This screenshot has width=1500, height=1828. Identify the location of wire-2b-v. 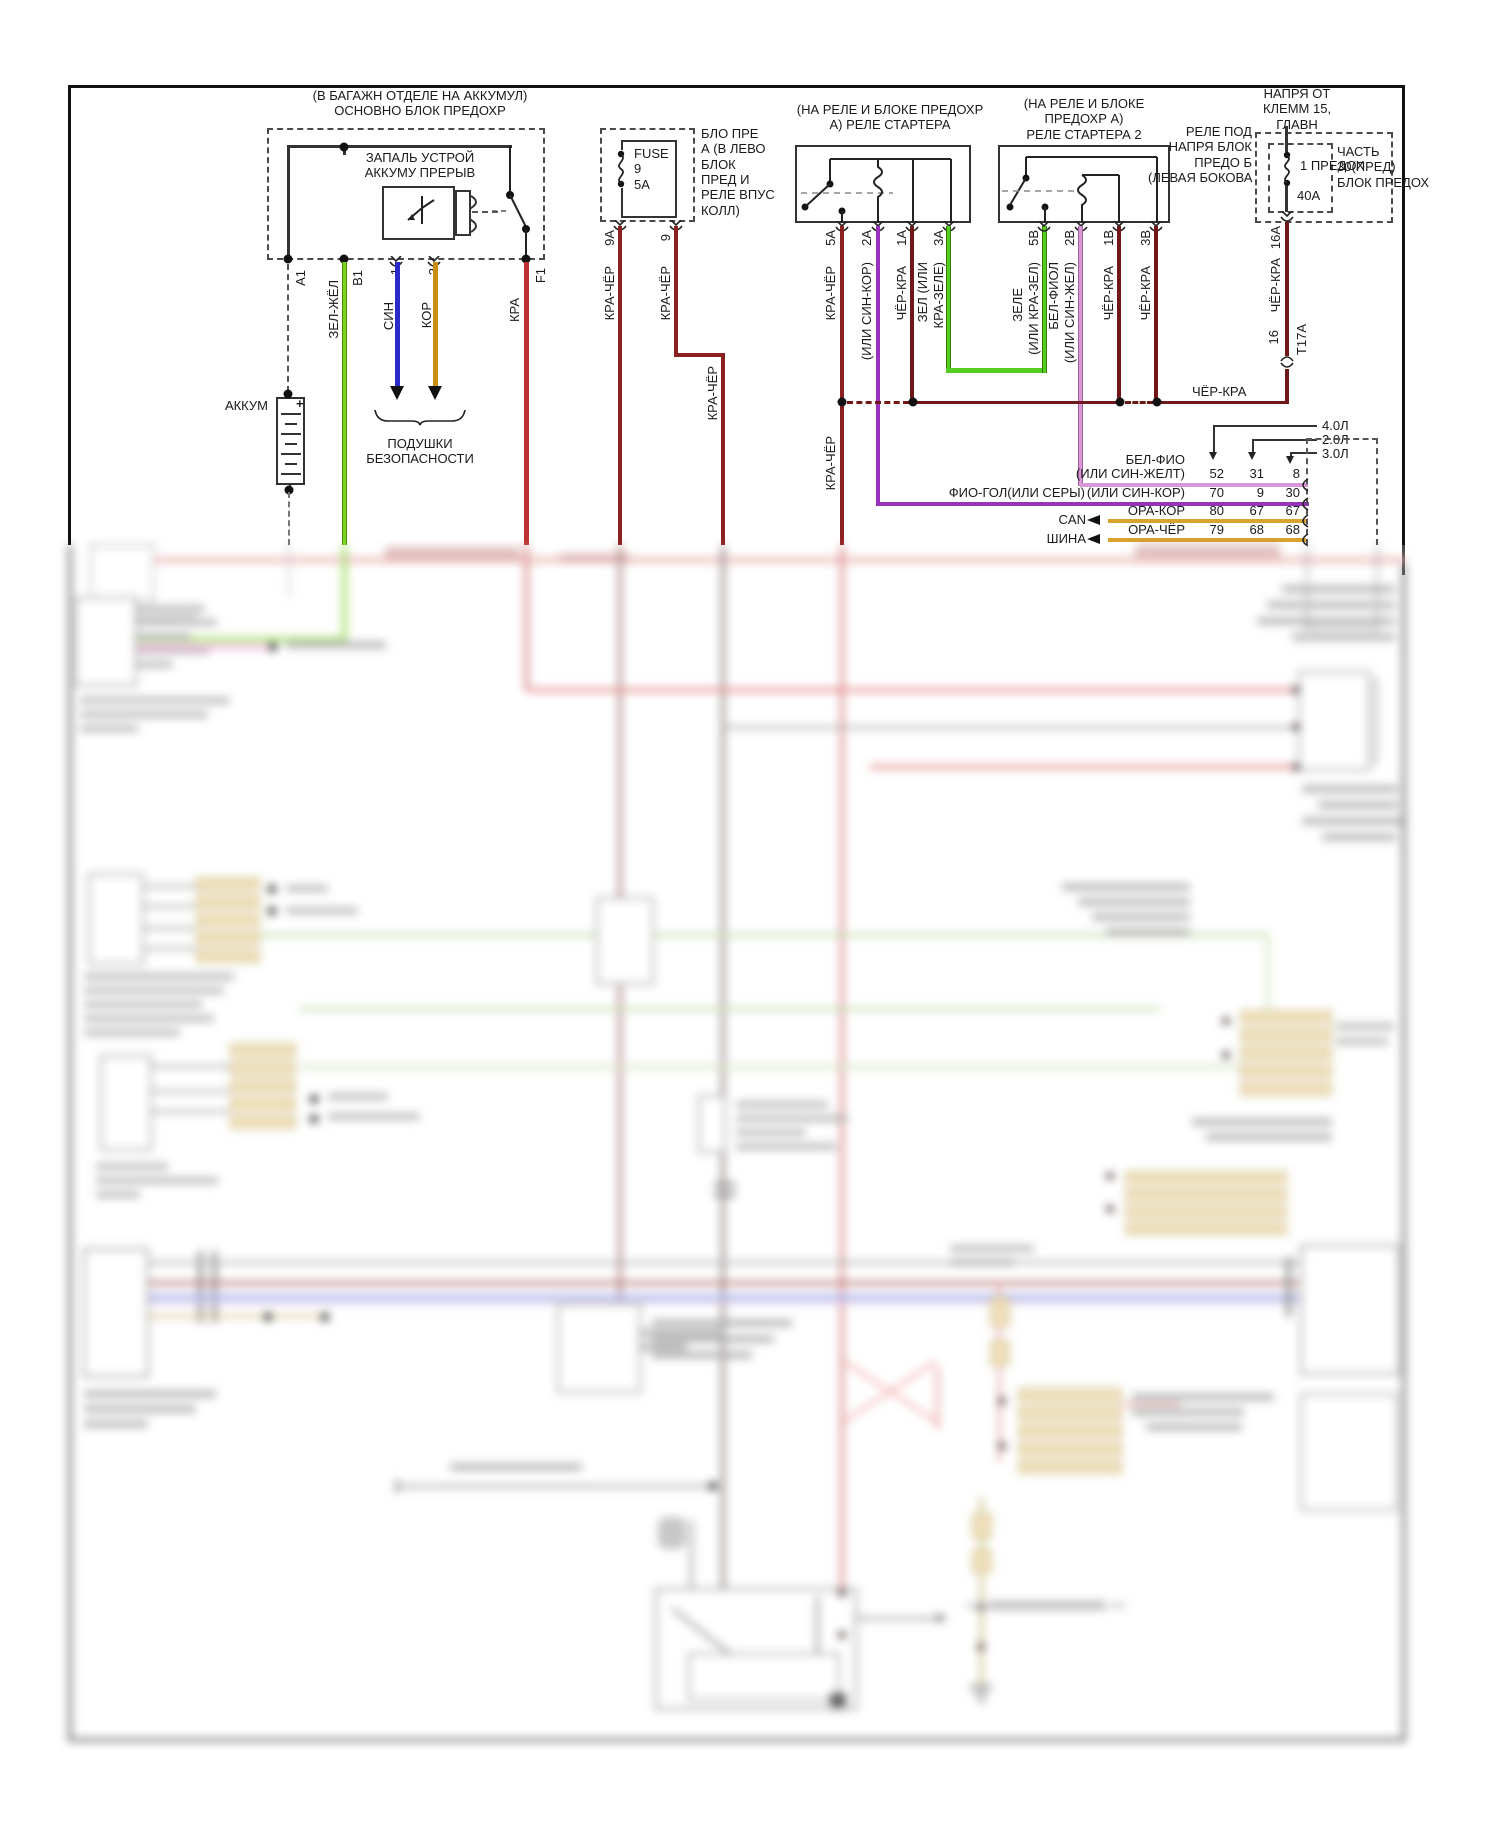
(1080, 356).